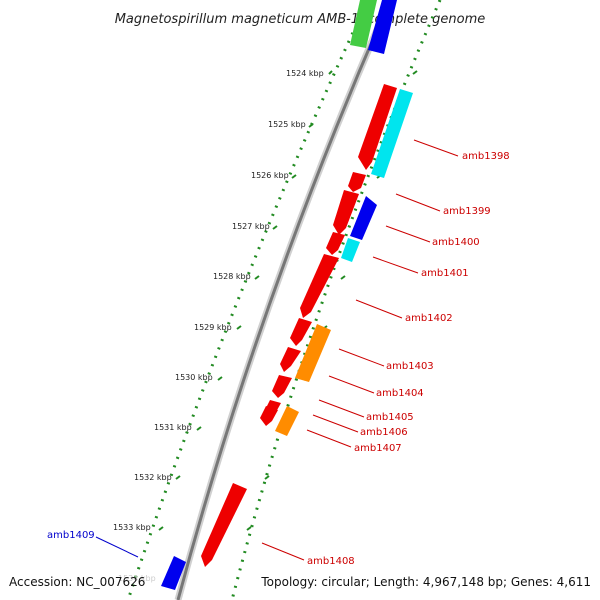 The image size is (600, 600). I want to click on tick-label: 1525 kbp, so click(287, 124).